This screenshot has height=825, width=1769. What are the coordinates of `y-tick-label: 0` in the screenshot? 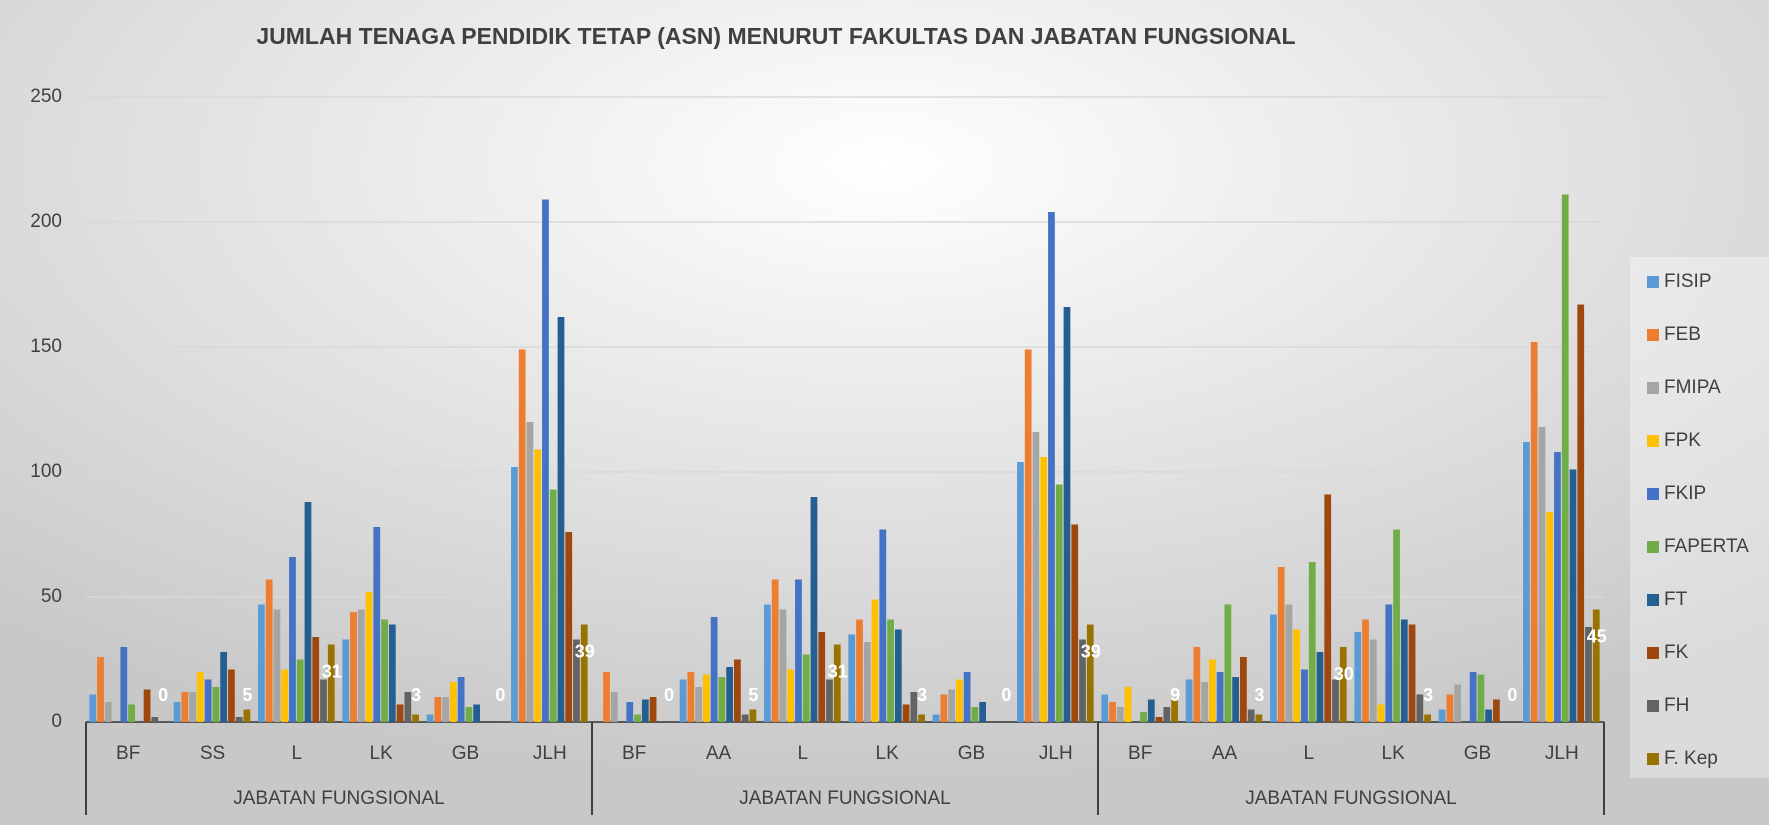 It's located at (56, 721).